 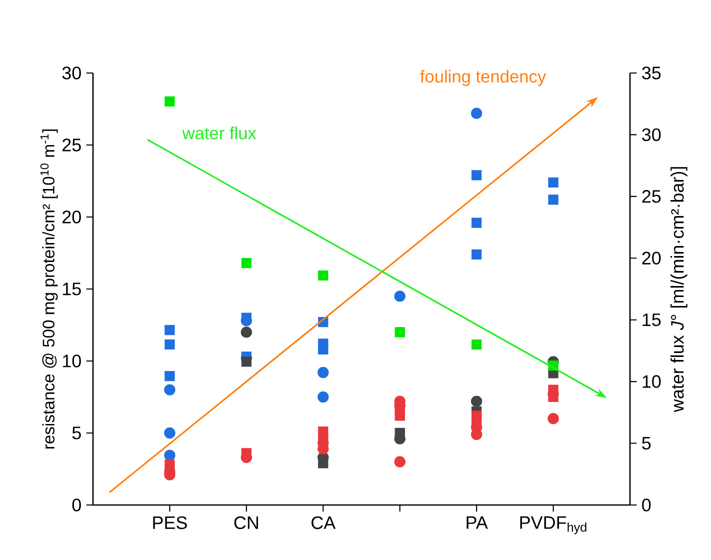 What do you see at coordinates (679, 289) in the screenshot?
I see `y2-axis-title: water flux J° [ml/(min·cm²·bar)]` at bounding box center [679, 289].